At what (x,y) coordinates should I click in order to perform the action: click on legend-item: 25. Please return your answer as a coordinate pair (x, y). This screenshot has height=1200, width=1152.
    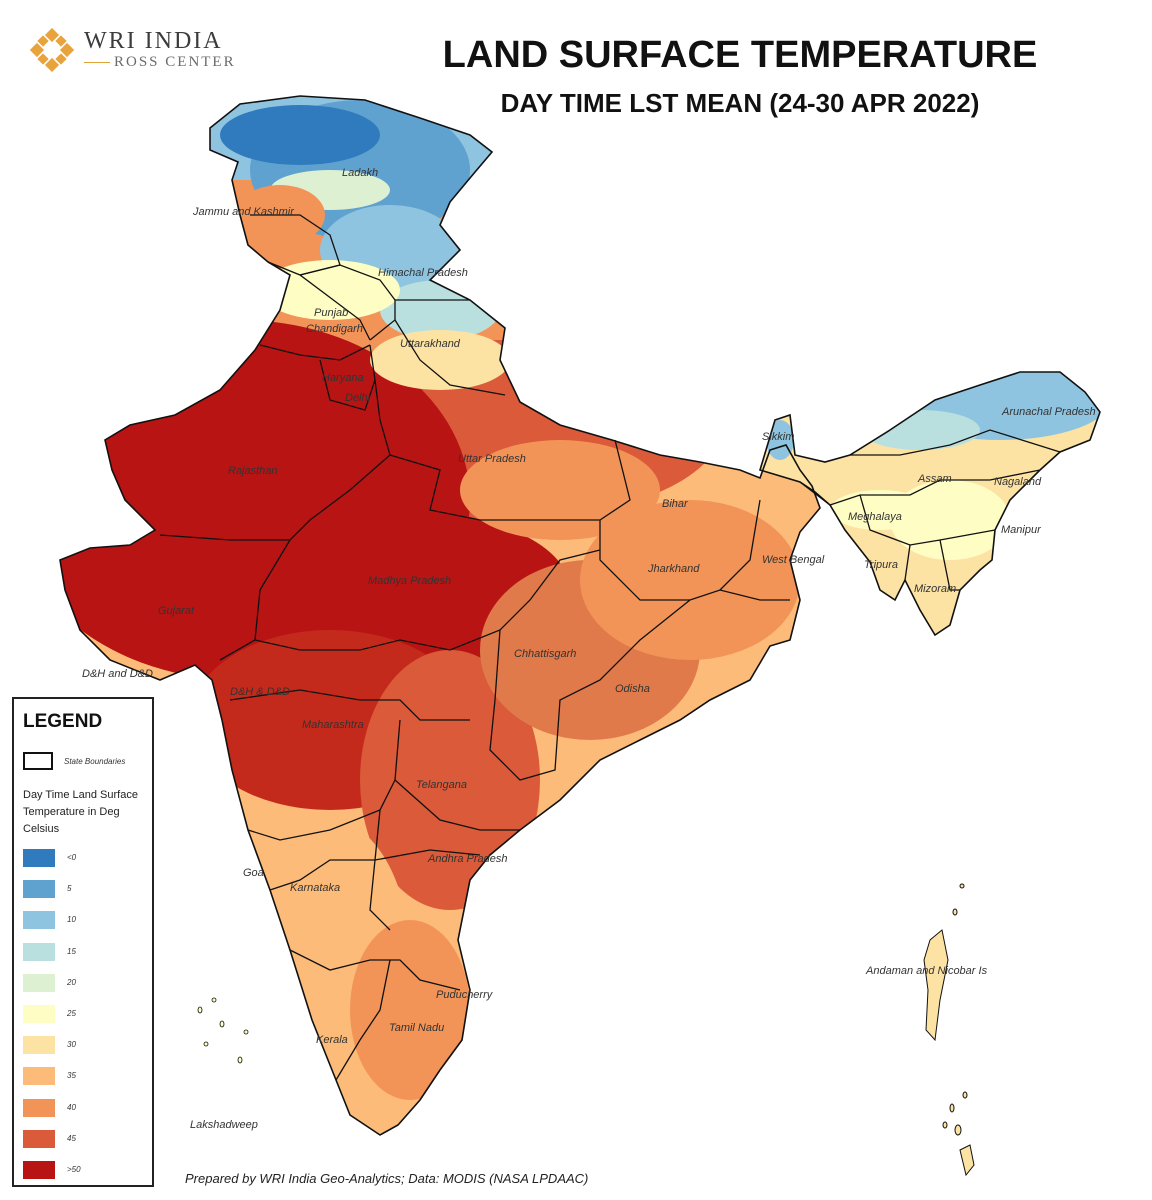
    Looking at the image, I should click on (83, 1014).